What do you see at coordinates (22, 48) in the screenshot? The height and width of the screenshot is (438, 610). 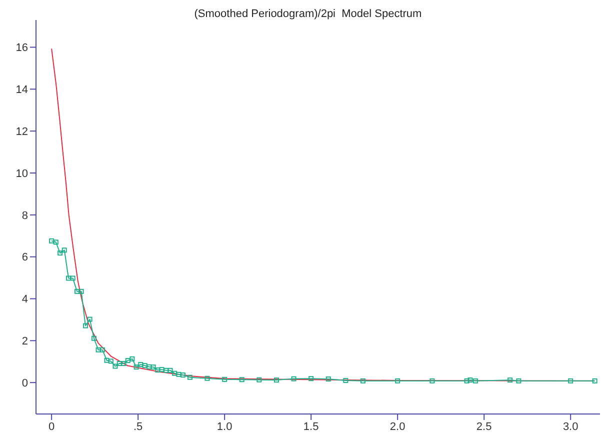 I see `y-tick-label: 16` at bounding box center [22, 48].